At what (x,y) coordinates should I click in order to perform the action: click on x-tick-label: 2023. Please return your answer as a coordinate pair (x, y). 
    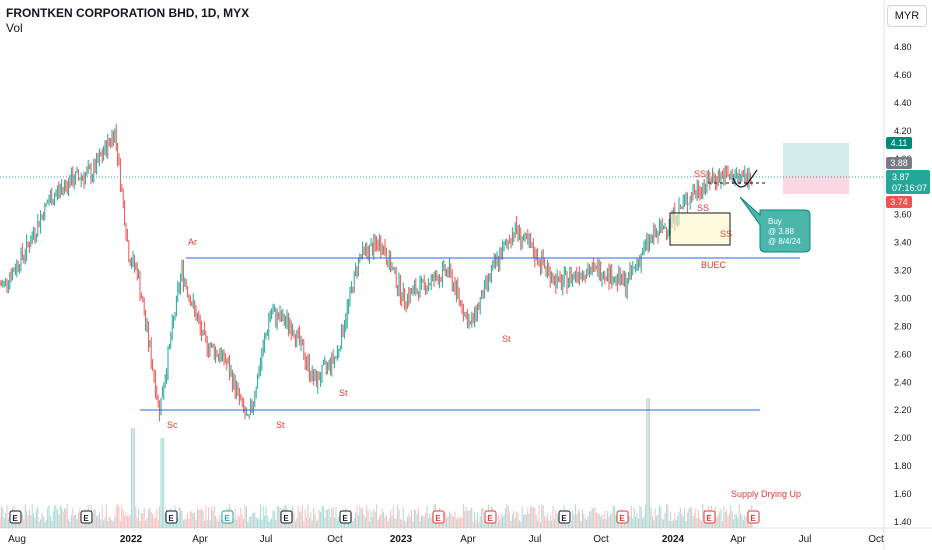
    Looking at the image, I should click on (401, 539).